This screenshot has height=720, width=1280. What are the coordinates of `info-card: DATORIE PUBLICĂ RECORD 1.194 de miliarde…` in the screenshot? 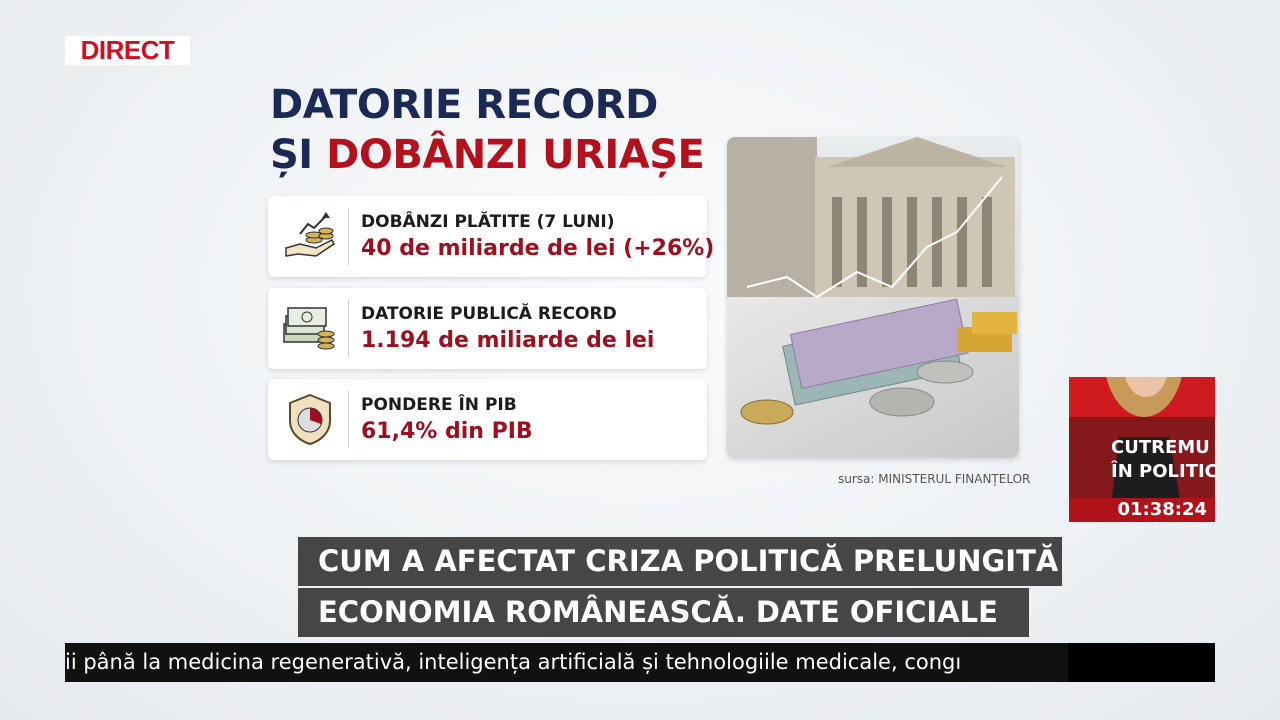 It's located at (487, 328).